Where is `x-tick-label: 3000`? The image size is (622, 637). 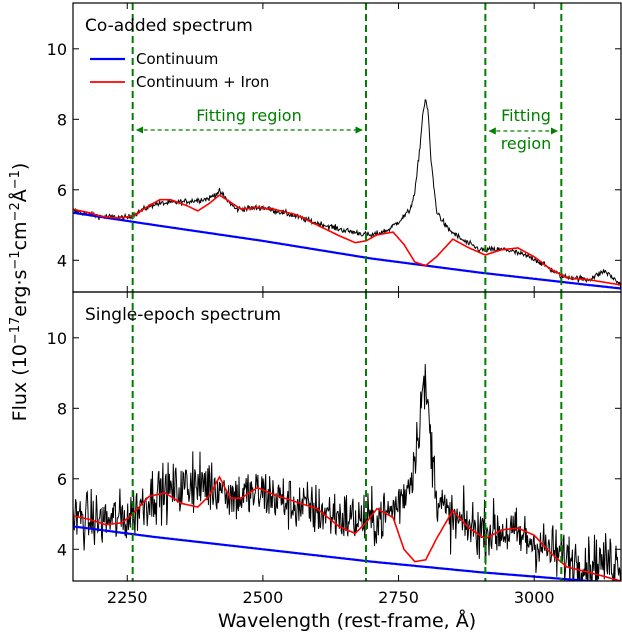 x-tick-label: 3000 is located at coordinates (534, 597).